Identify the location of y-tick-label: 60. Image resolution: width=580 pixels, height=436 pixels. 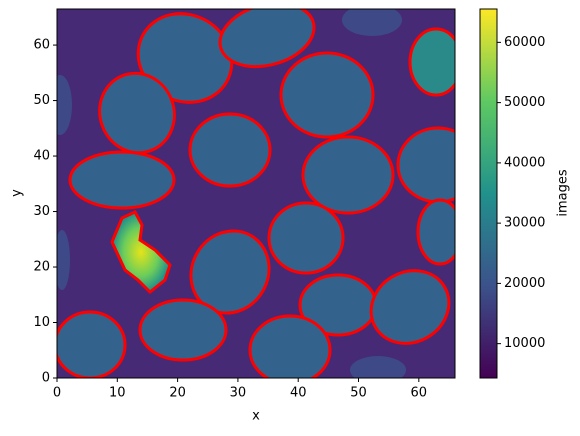
(41, 45).